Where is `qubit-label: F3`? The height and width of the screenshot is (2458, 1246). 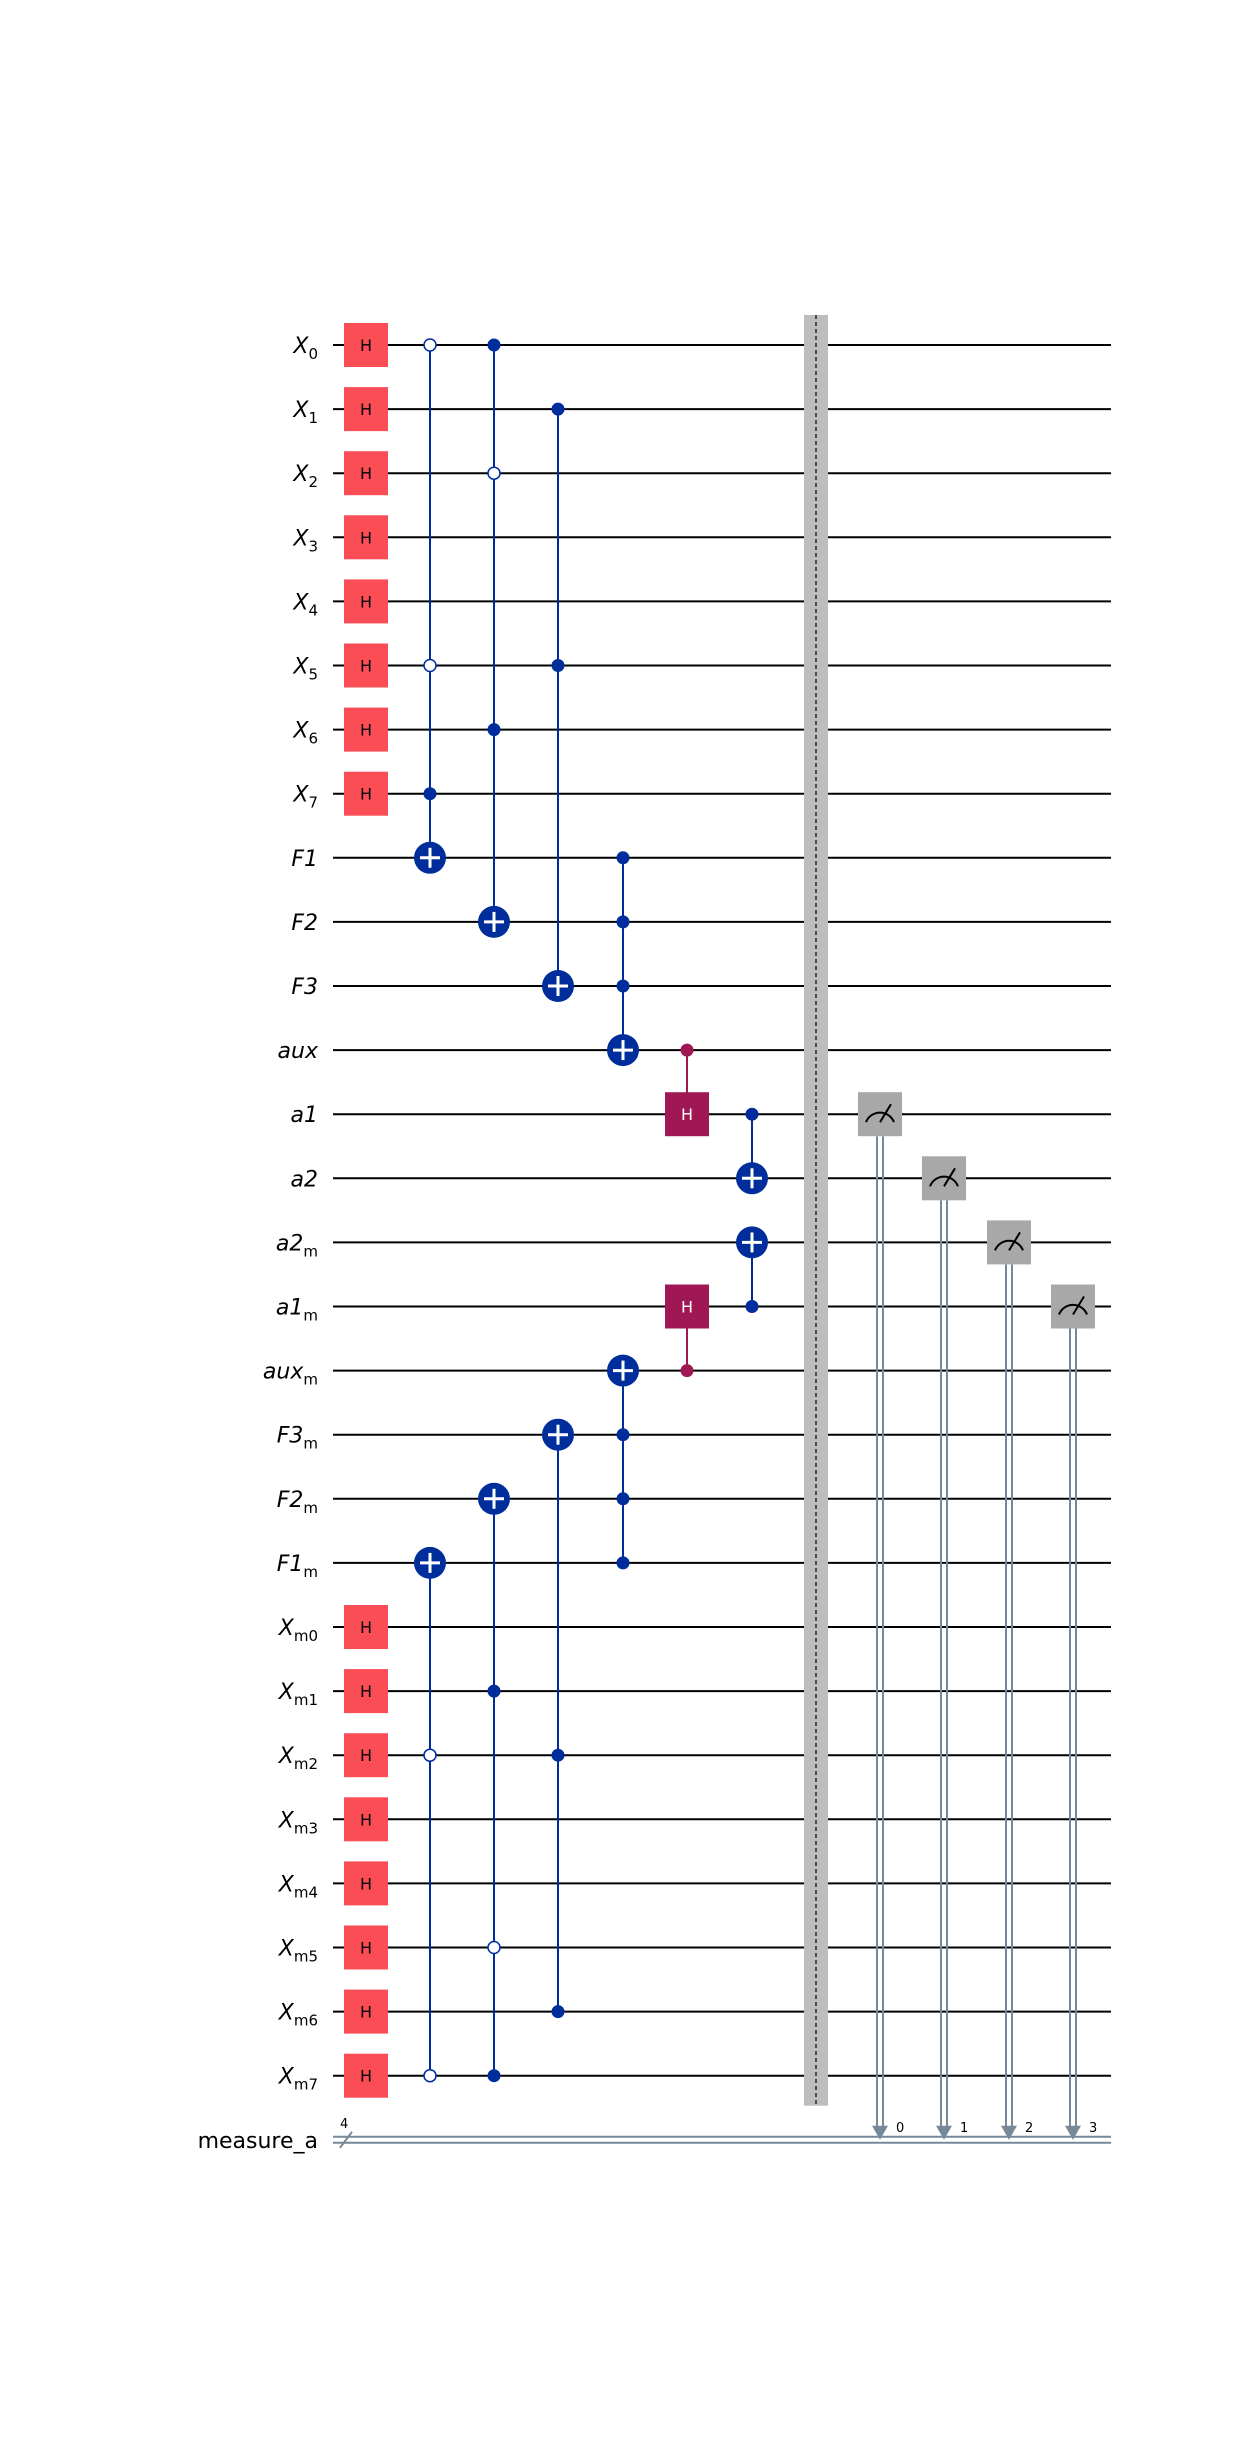 qubit-label: F3 is located at coordinates (304, 987).